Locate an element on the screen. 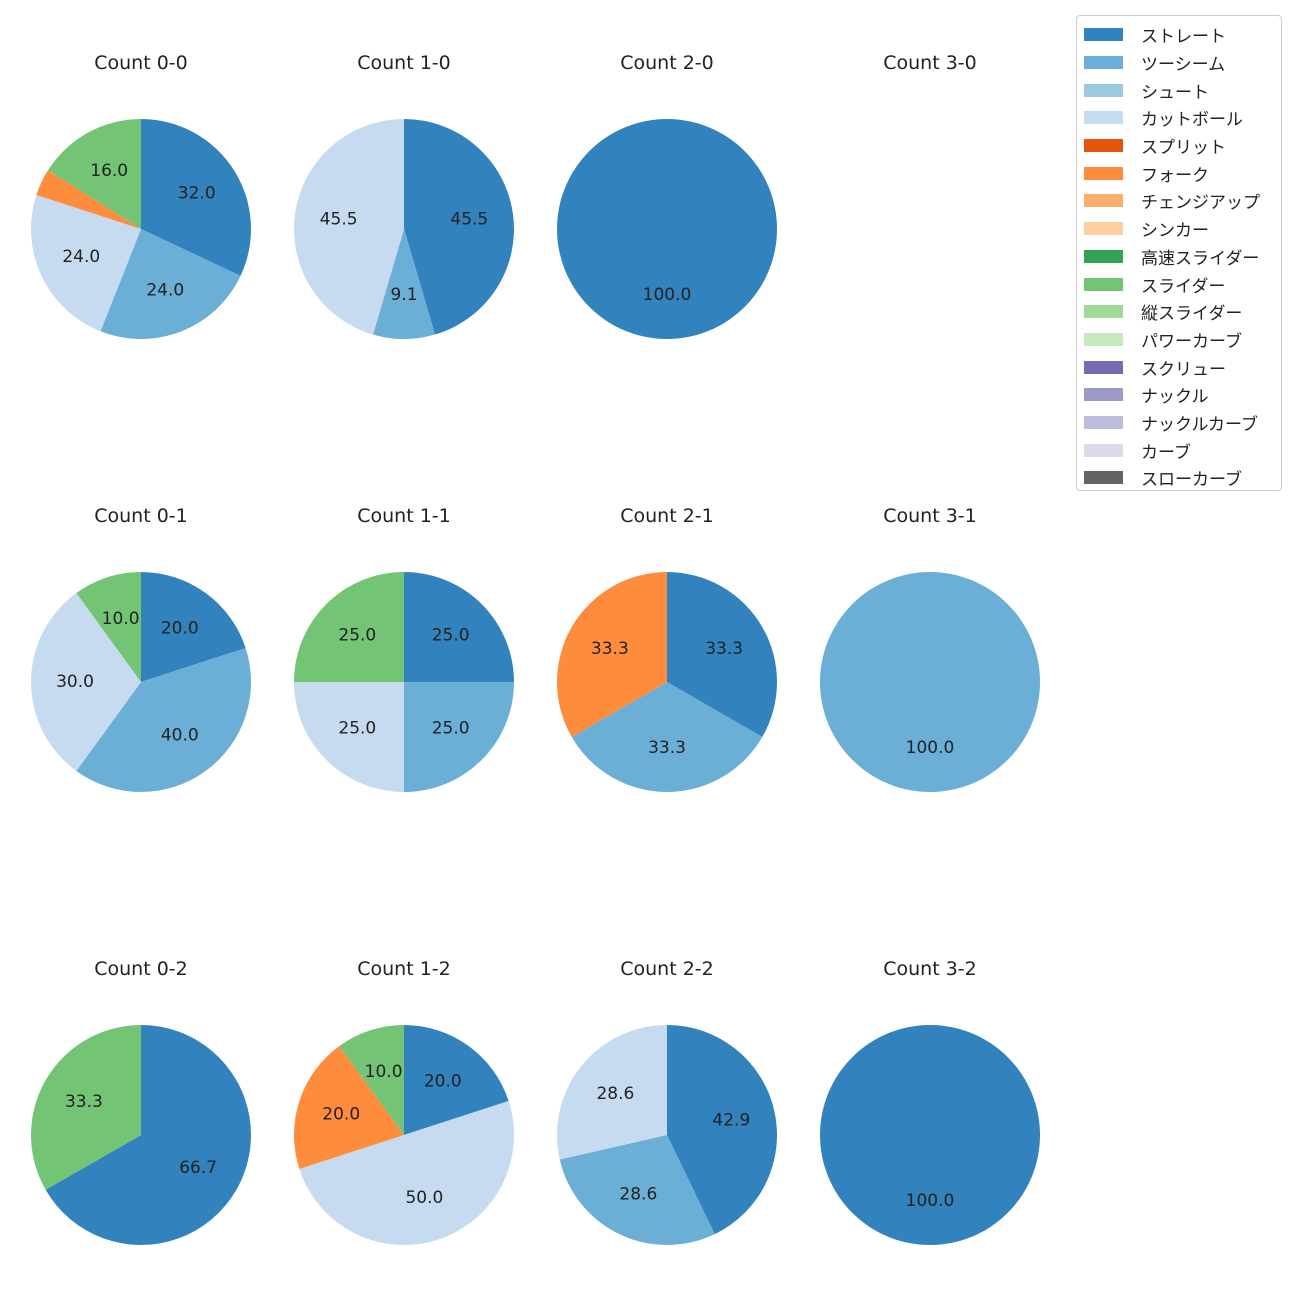 This screenshot has height=1304, width=1300. legend-item: フォーク is located at coordinates (1179, 173).